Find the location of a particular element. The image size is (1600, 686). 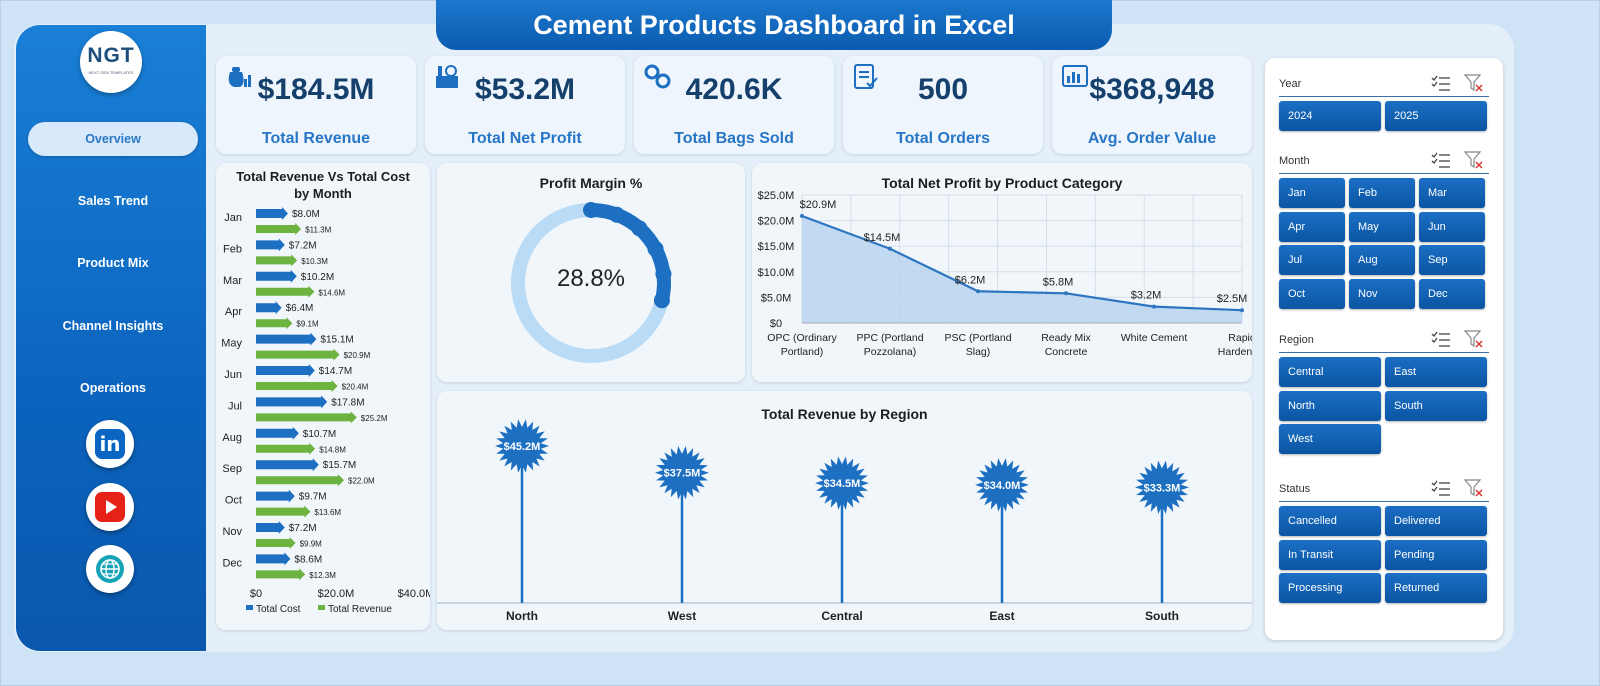

kpi-card-total-revenue: $184.5M Total Revenue is located at coordinates (316, 105).